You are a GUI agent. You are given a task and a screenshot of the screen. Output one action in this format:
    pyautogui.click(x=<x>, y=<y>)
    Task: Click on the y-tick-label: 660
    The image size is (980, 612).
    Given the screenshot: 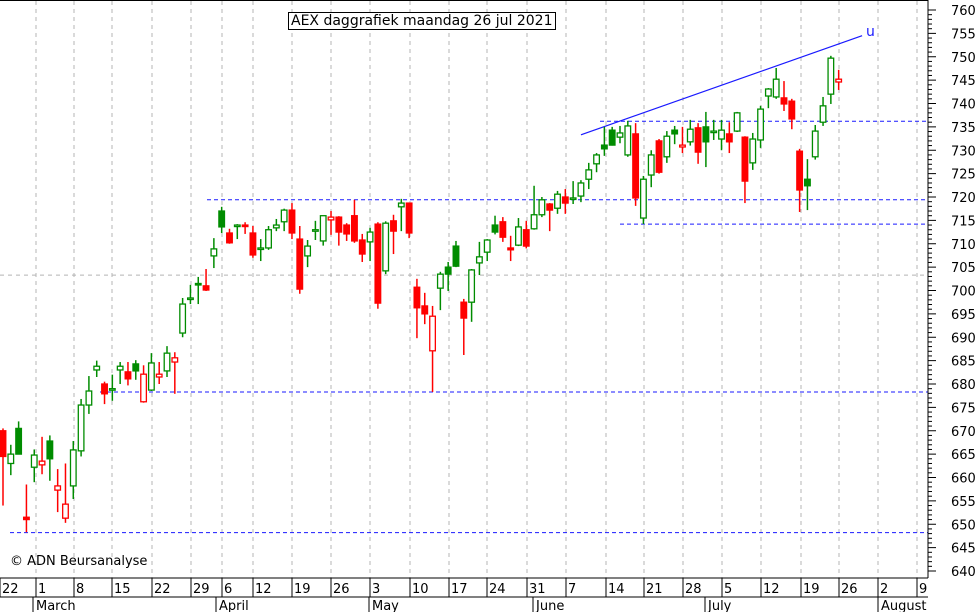 What is the action you would take?
    pyautogui.click(x=963, y=479)
    